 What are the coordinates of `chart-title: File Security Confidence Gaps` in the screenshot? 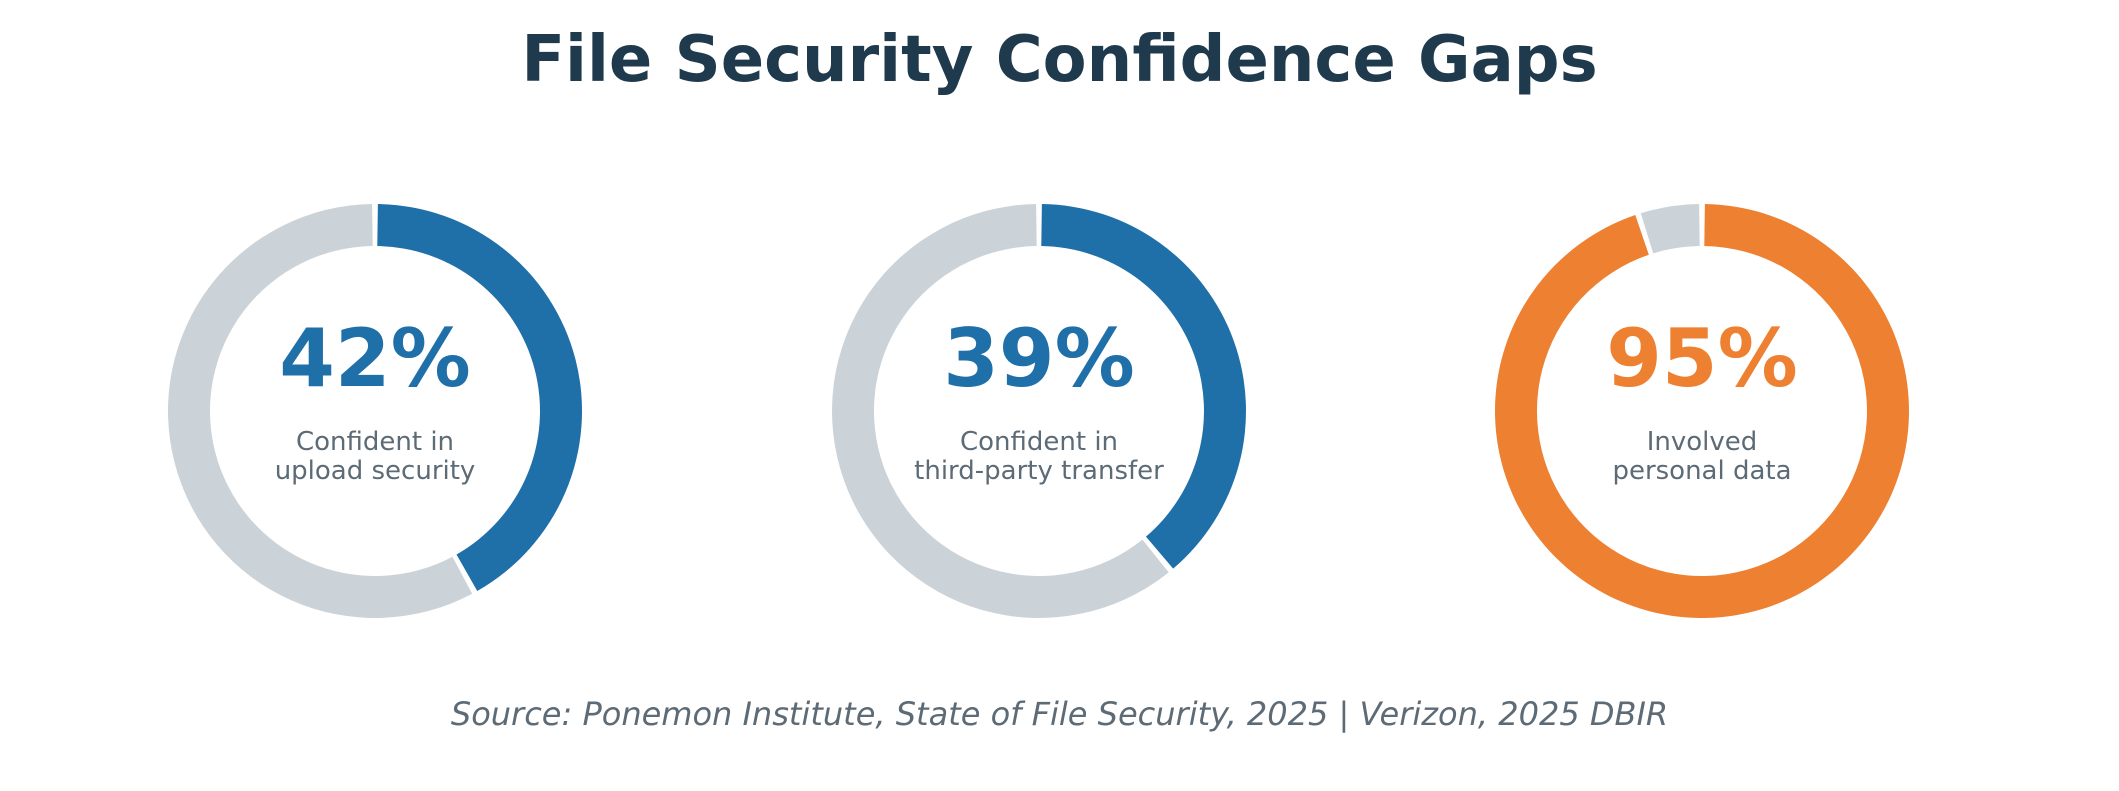 It's located at (1059, 60).